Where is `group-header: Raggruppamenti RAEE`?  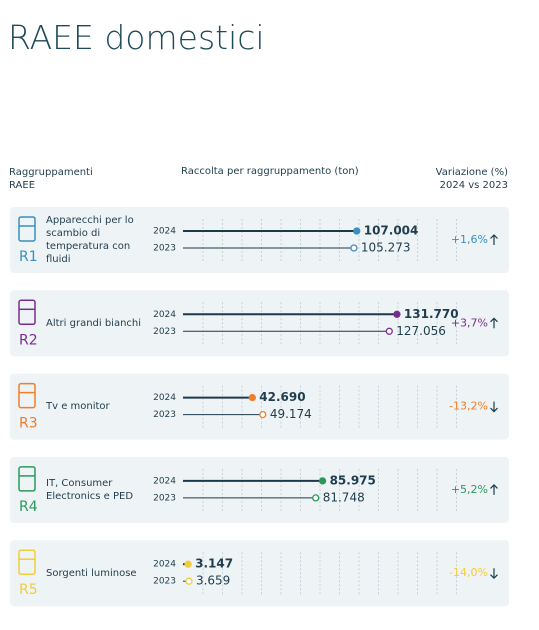 group-header: Raggruppamenti RAEE is located at coordinates (51, 179).